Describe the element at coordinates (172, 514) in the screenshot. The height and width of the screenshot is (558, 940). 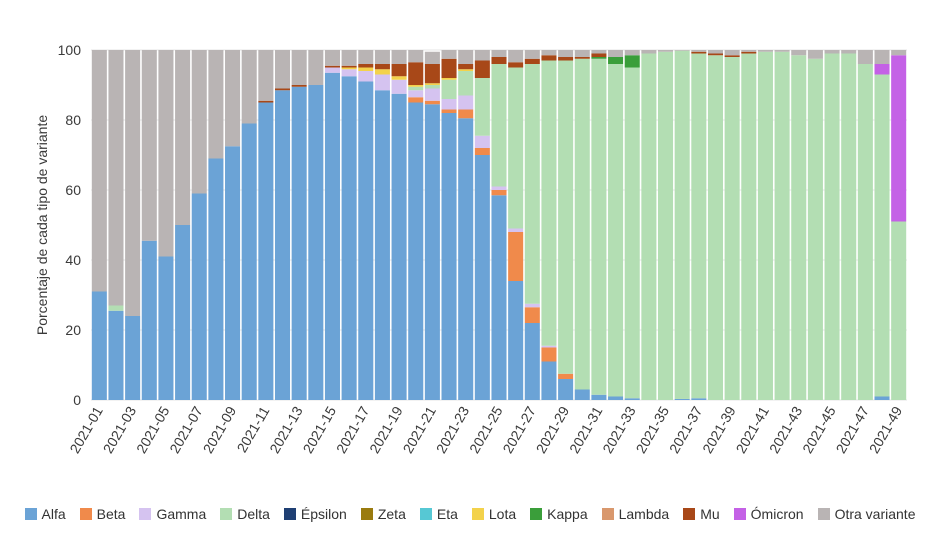
I see `legend-item: Gamma` at that location.